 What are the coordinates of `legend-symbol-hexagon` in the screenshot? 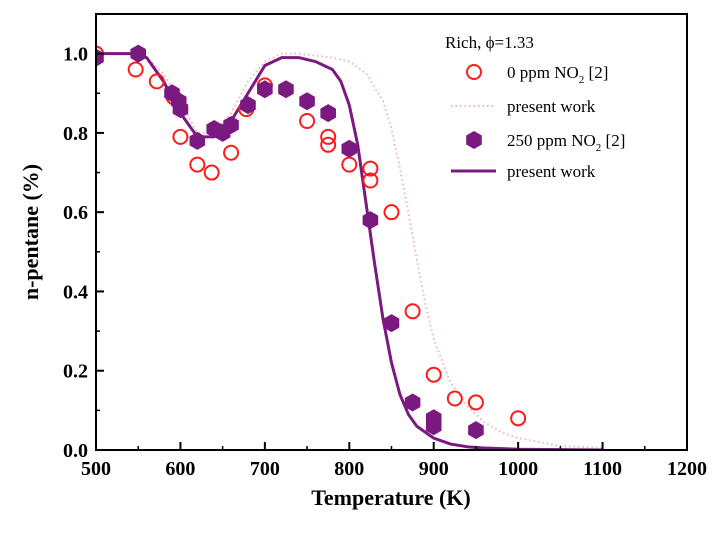 It's located at (474, 140).